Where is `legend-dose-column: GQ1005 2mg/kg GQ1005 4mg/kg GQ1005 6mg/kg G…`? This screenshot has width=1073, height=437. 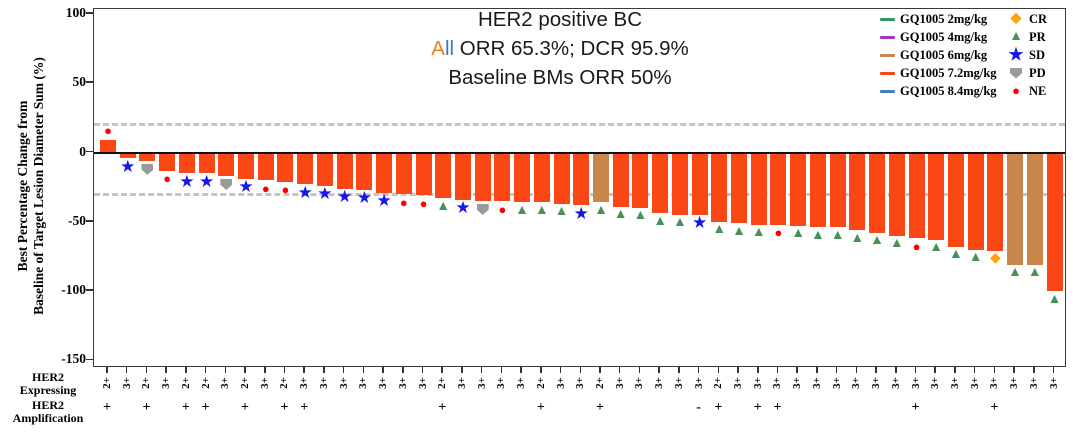 legend-dose-column: GQ1005 2mg/kg GQ1005 4mg/kg GQ1005 6mg/kg G… is located at coordinates (944, 55).